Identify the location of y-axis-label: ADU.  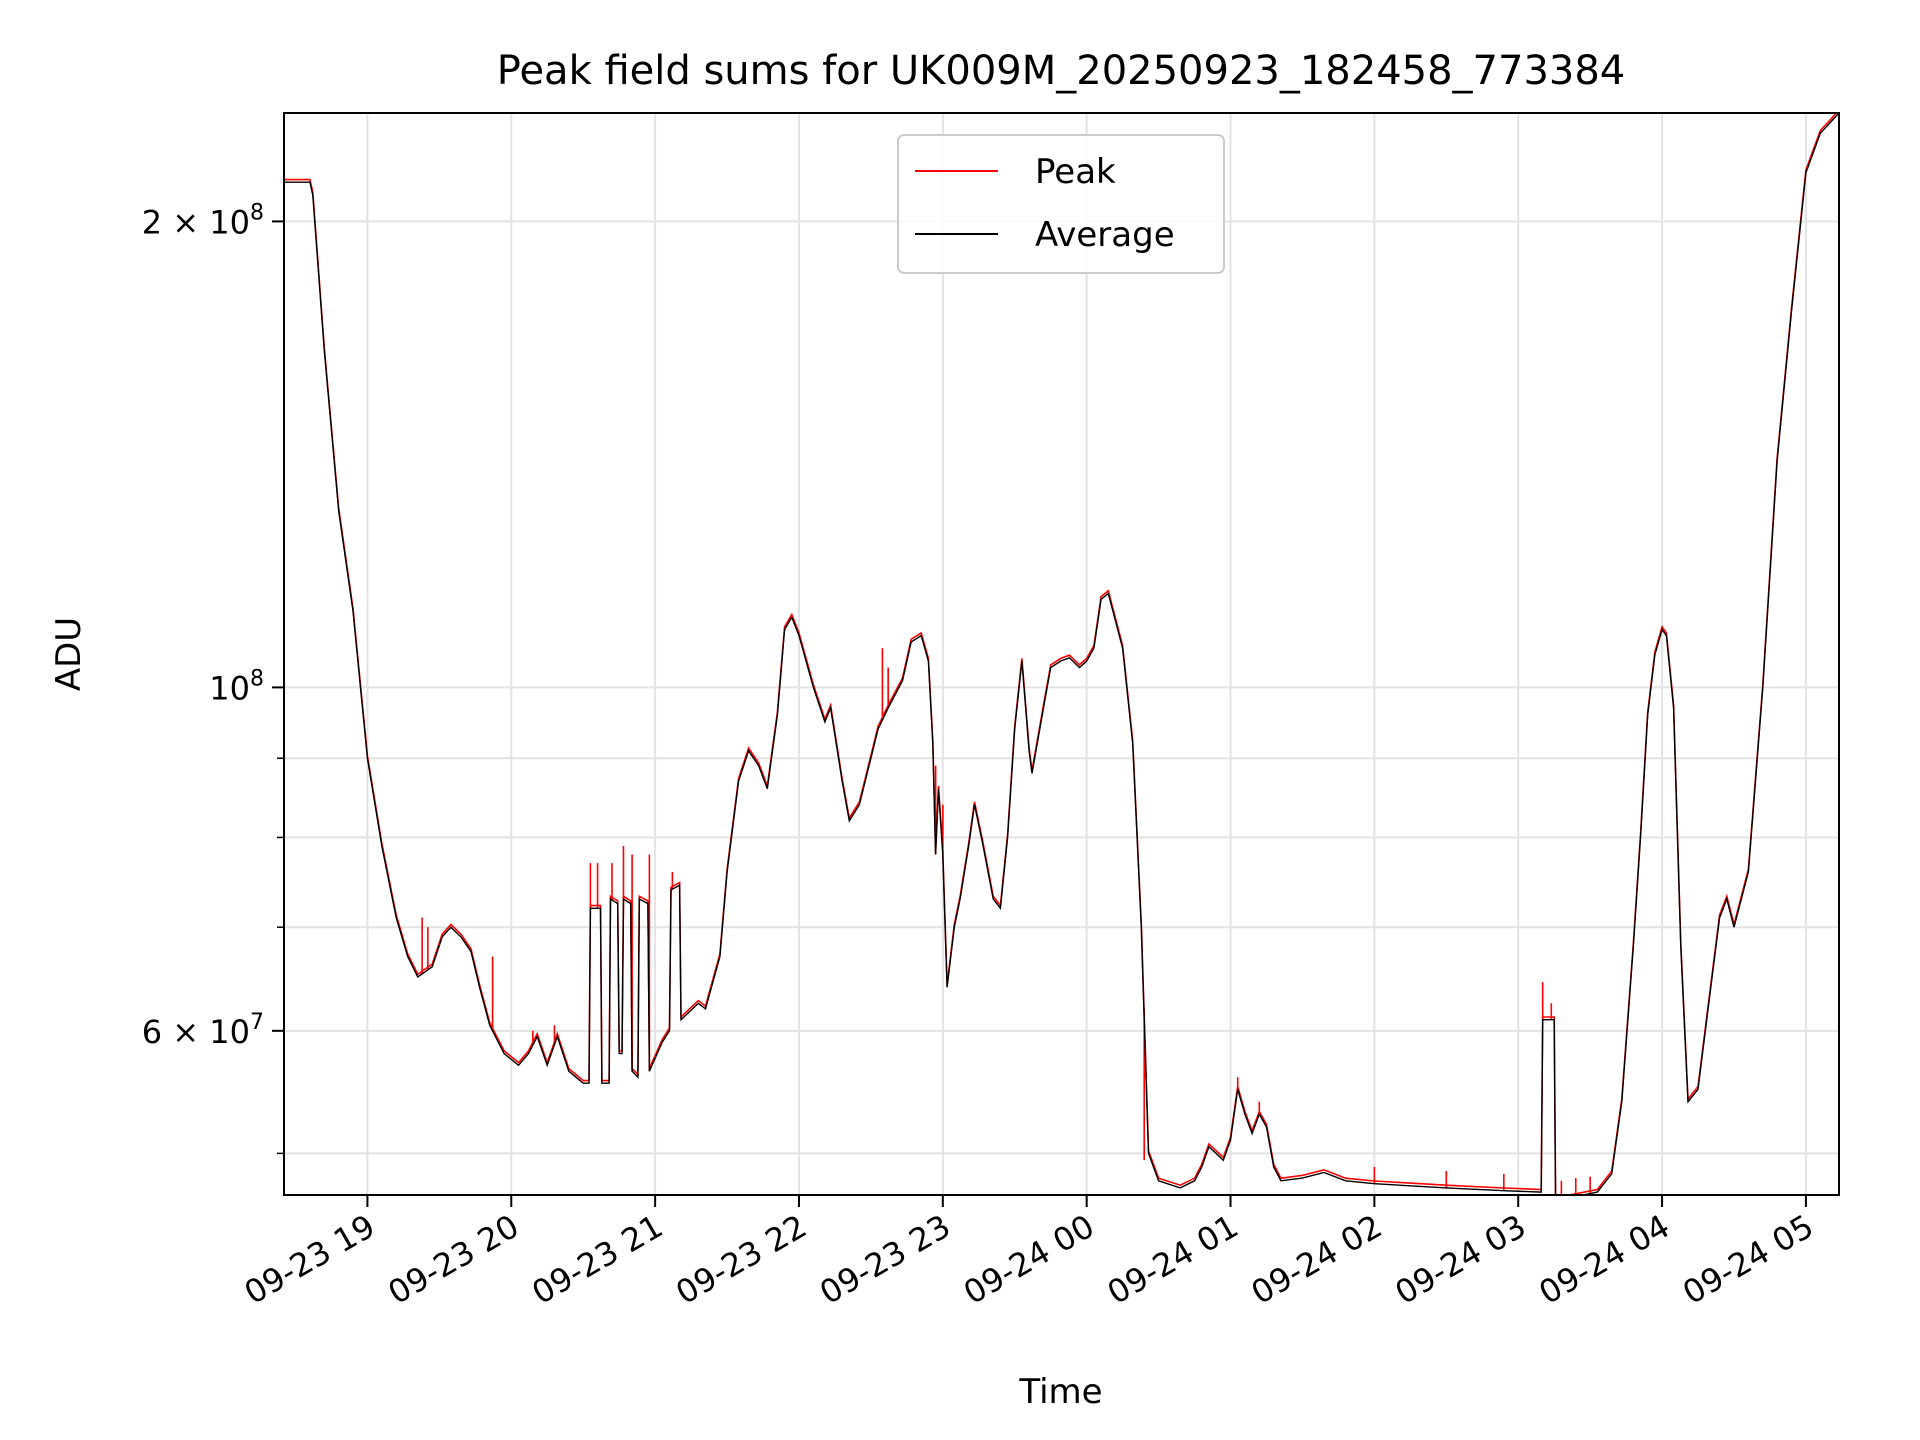
(69, 654).